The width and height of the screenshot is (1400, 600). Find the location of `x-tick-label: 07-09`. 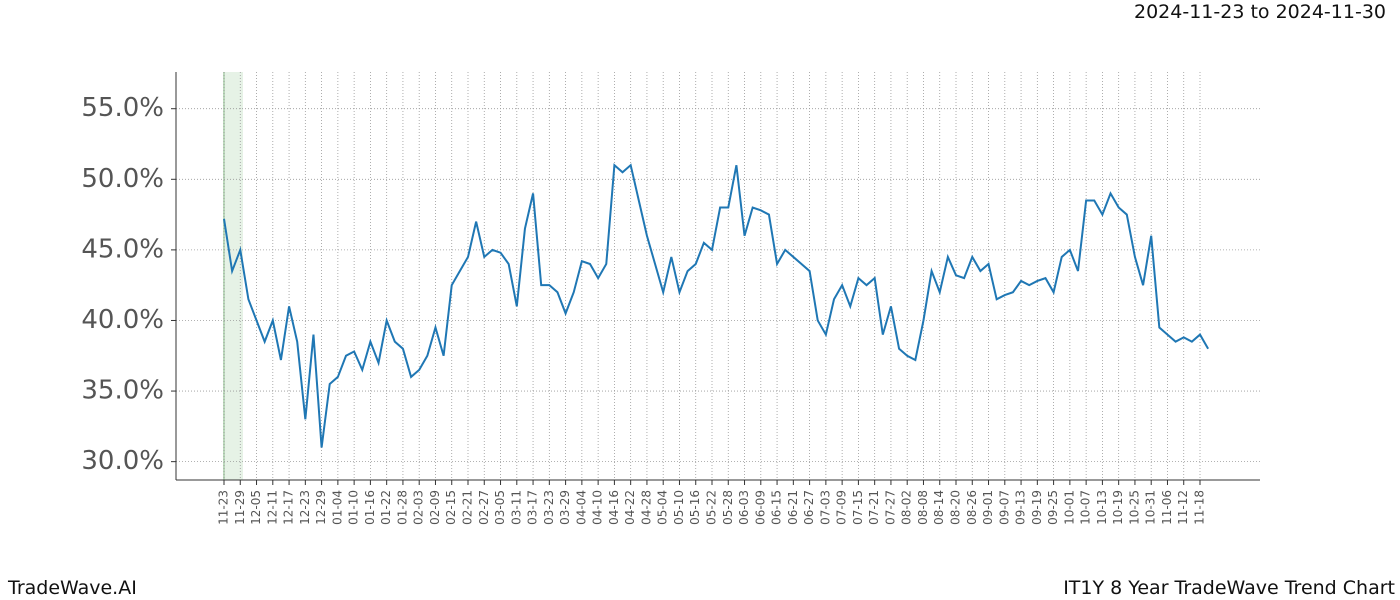

x-tick-label: 07-09 is located at coordinates (842, 507).